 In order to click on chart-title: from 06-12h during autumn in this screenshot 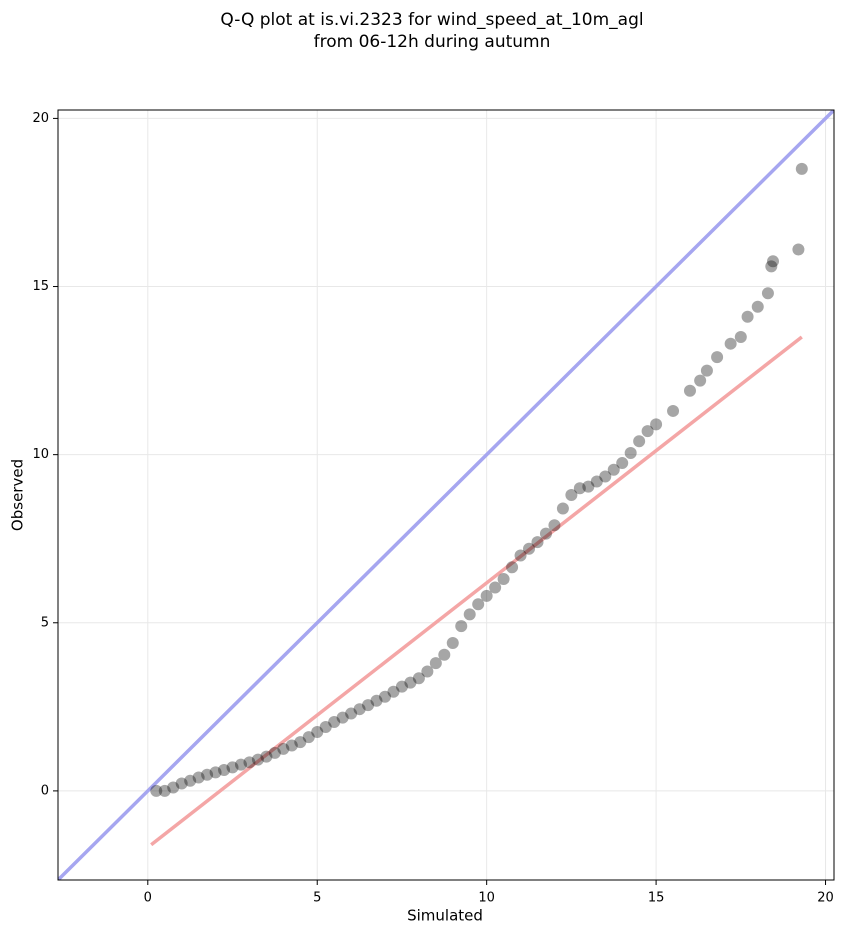, I will do `click(432, 42)`.